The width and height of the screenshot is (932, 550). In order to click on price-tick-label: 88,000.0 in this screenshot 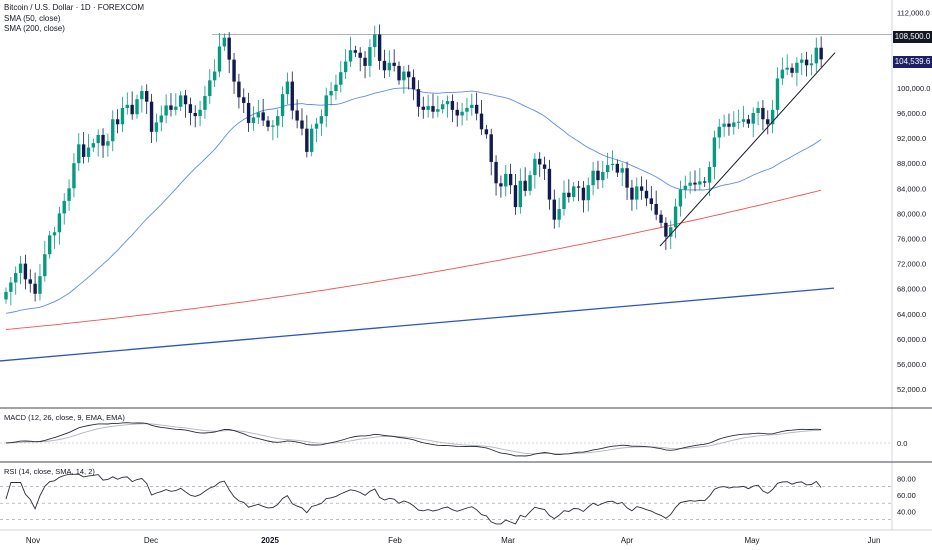, I will do `click(911, 163)`.